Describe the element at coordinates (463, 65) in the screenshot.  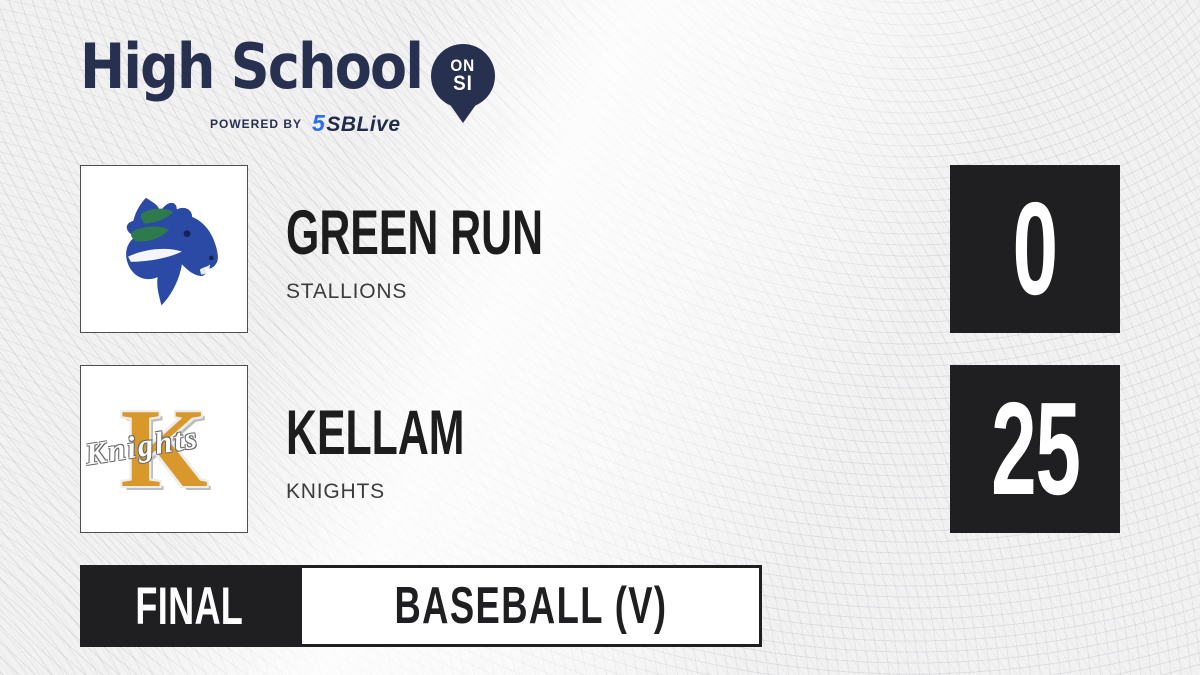
I see `pin-text-on: ON` at that location.